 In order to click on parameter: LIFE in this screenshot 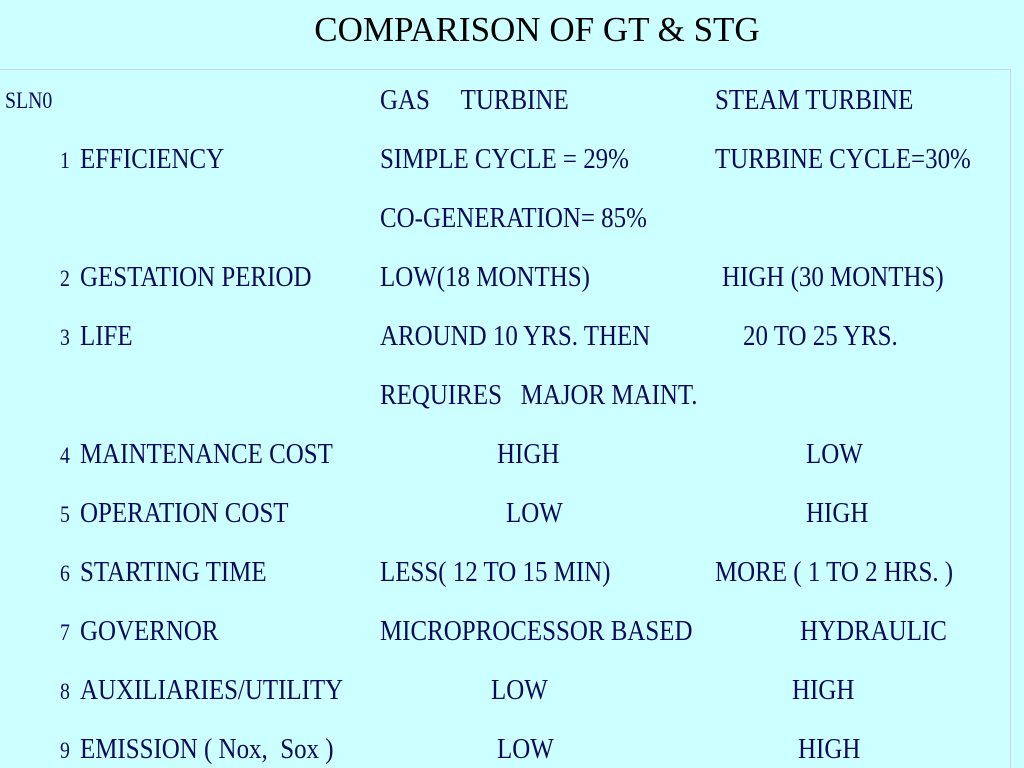, I will do `click(106, 336)`.